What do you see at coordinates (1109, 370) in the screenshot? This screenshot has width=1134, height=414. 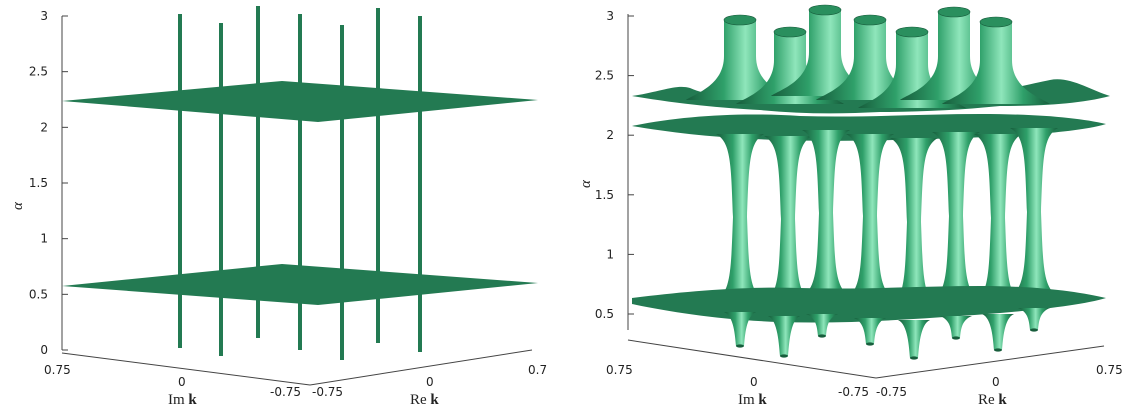 I see `right-re-tick-label: 0.75` at bounding box center [1109, 370].